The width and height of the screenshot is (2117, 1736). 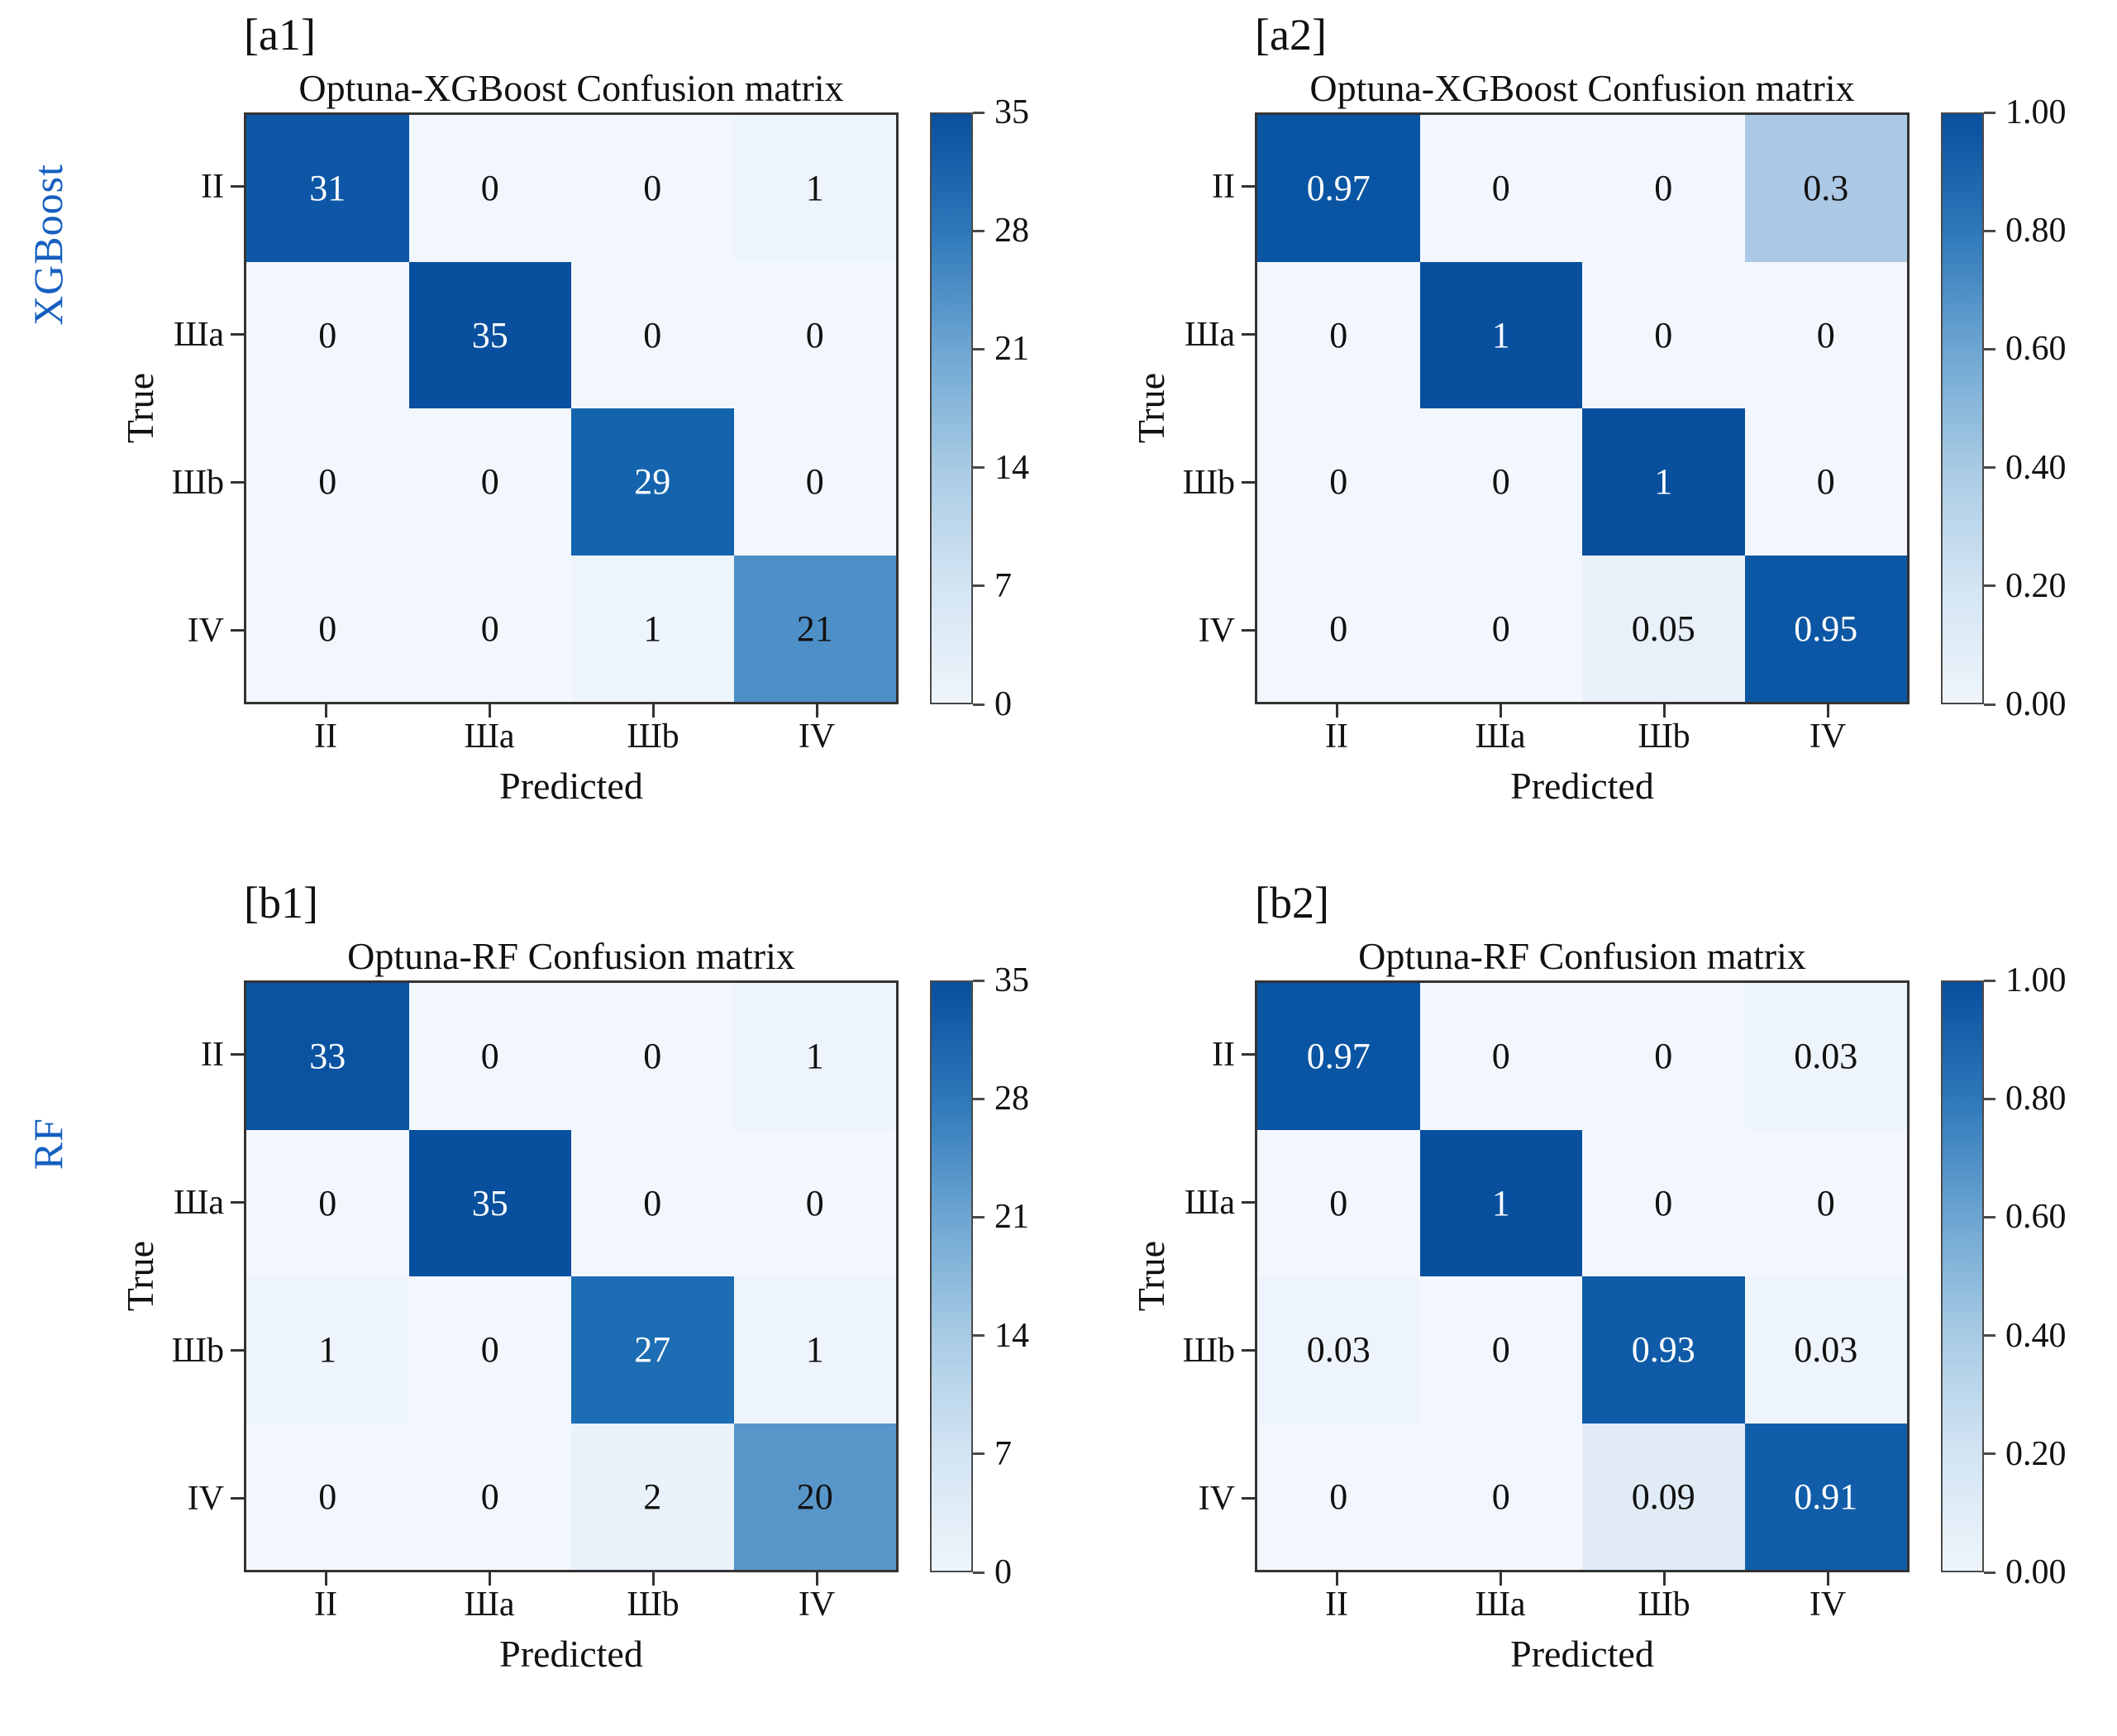 What do you see at coordinates (280, 35) in the screenshot?
I see `panel-tag: [a1]` at bounding box center [280, 35].